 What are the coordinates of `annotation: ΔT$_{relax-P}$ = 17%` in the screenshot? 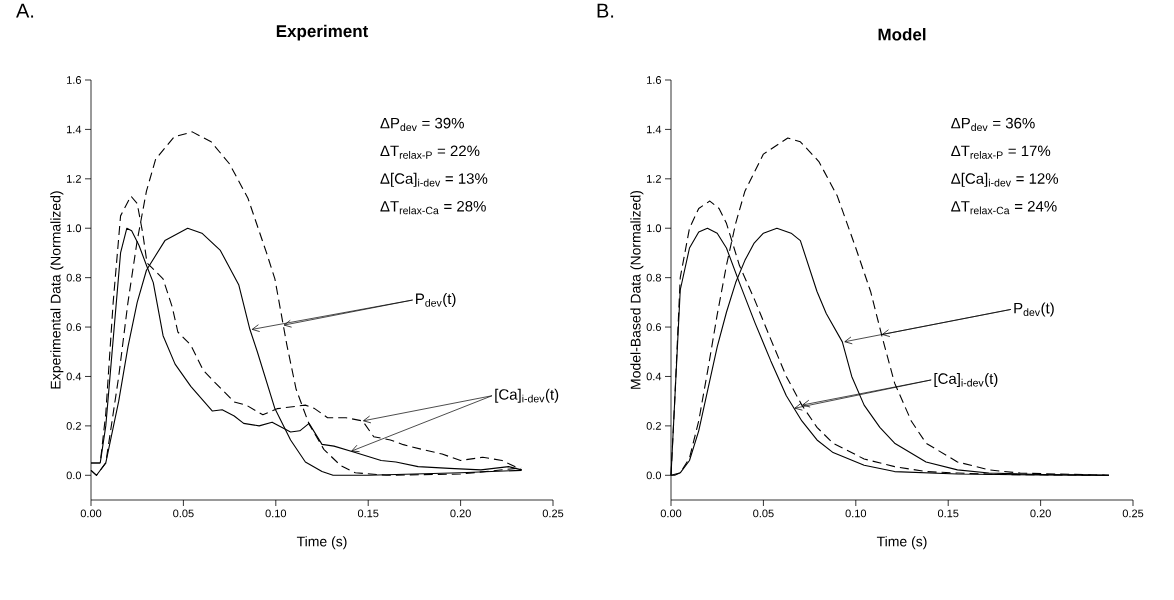 It's located at (1001, 152).